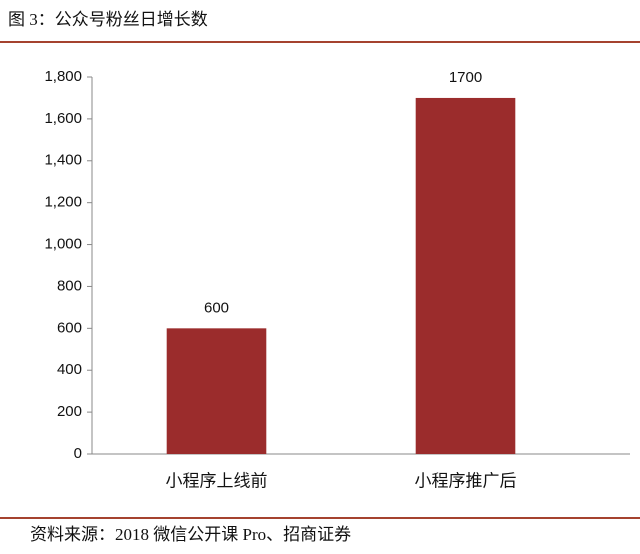  What do you see at coordinates (63, 118) in the screenshot?
I see `y-tick-label: 1,600` at bounding box center [63, 118].